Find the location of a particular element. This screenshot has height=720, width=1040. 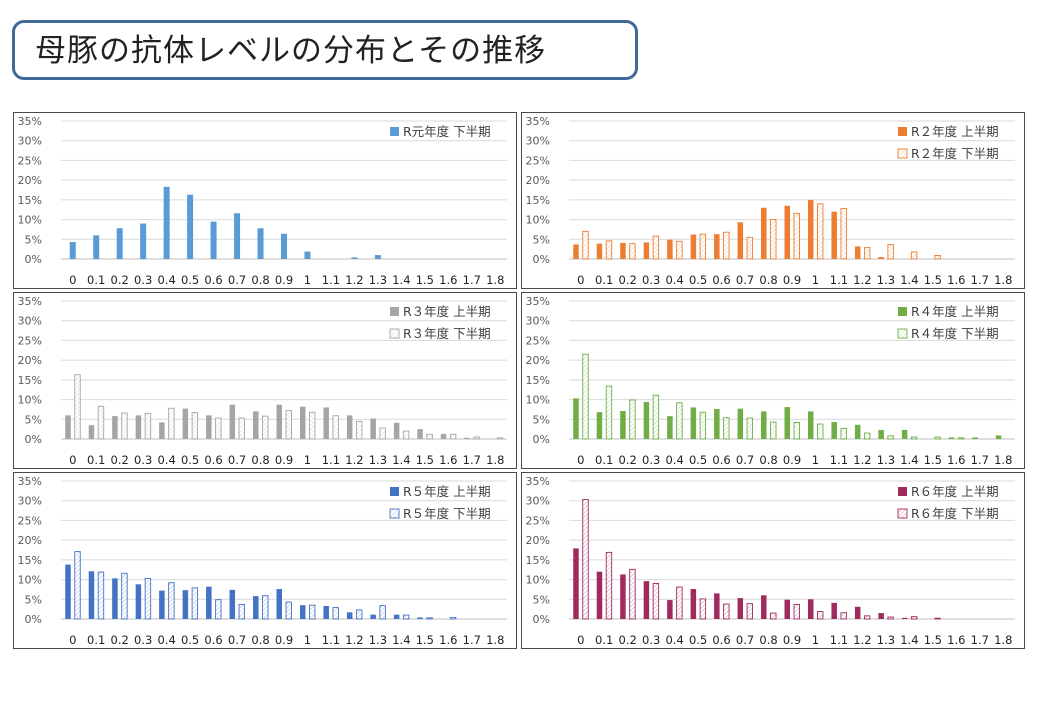

y-tick-label: 20% is located at coordinates (30, 360).